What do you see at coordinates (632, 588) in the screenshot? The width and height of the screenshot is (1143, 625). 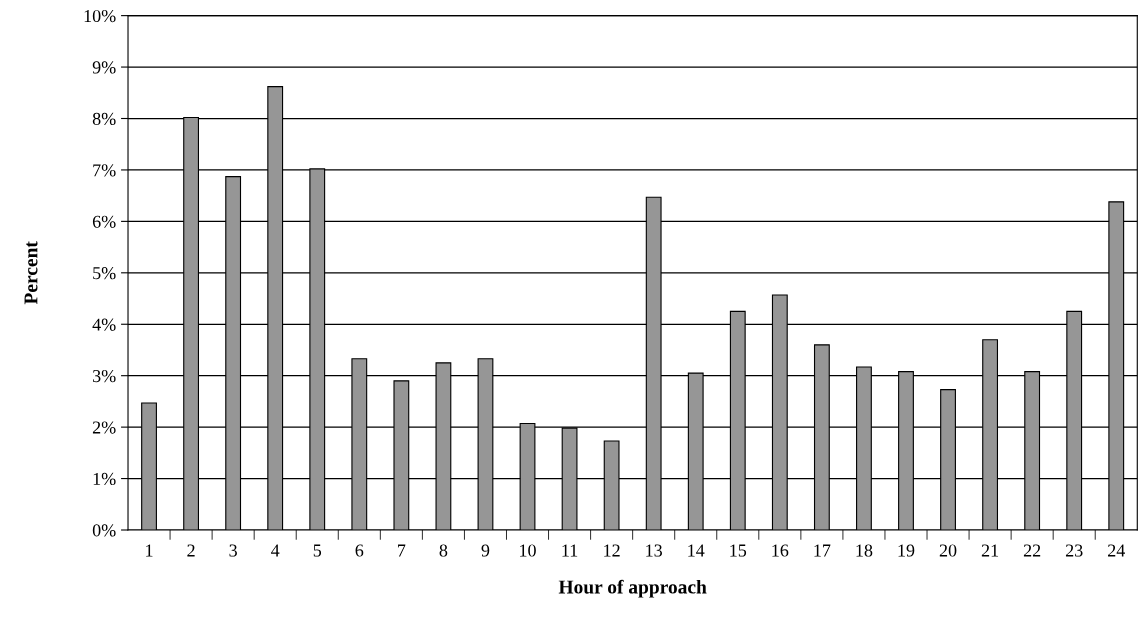 I see `x-axis-title: Hour of approach` at bounding box center [632, 588].